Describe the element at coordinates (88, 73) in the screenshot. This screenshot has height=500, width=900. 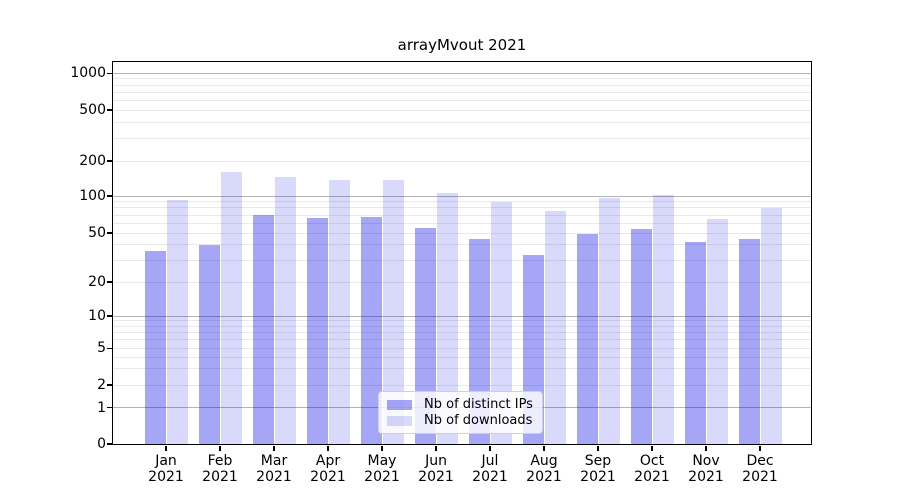
I see `y-tick-label-1000: 1000` at that location.